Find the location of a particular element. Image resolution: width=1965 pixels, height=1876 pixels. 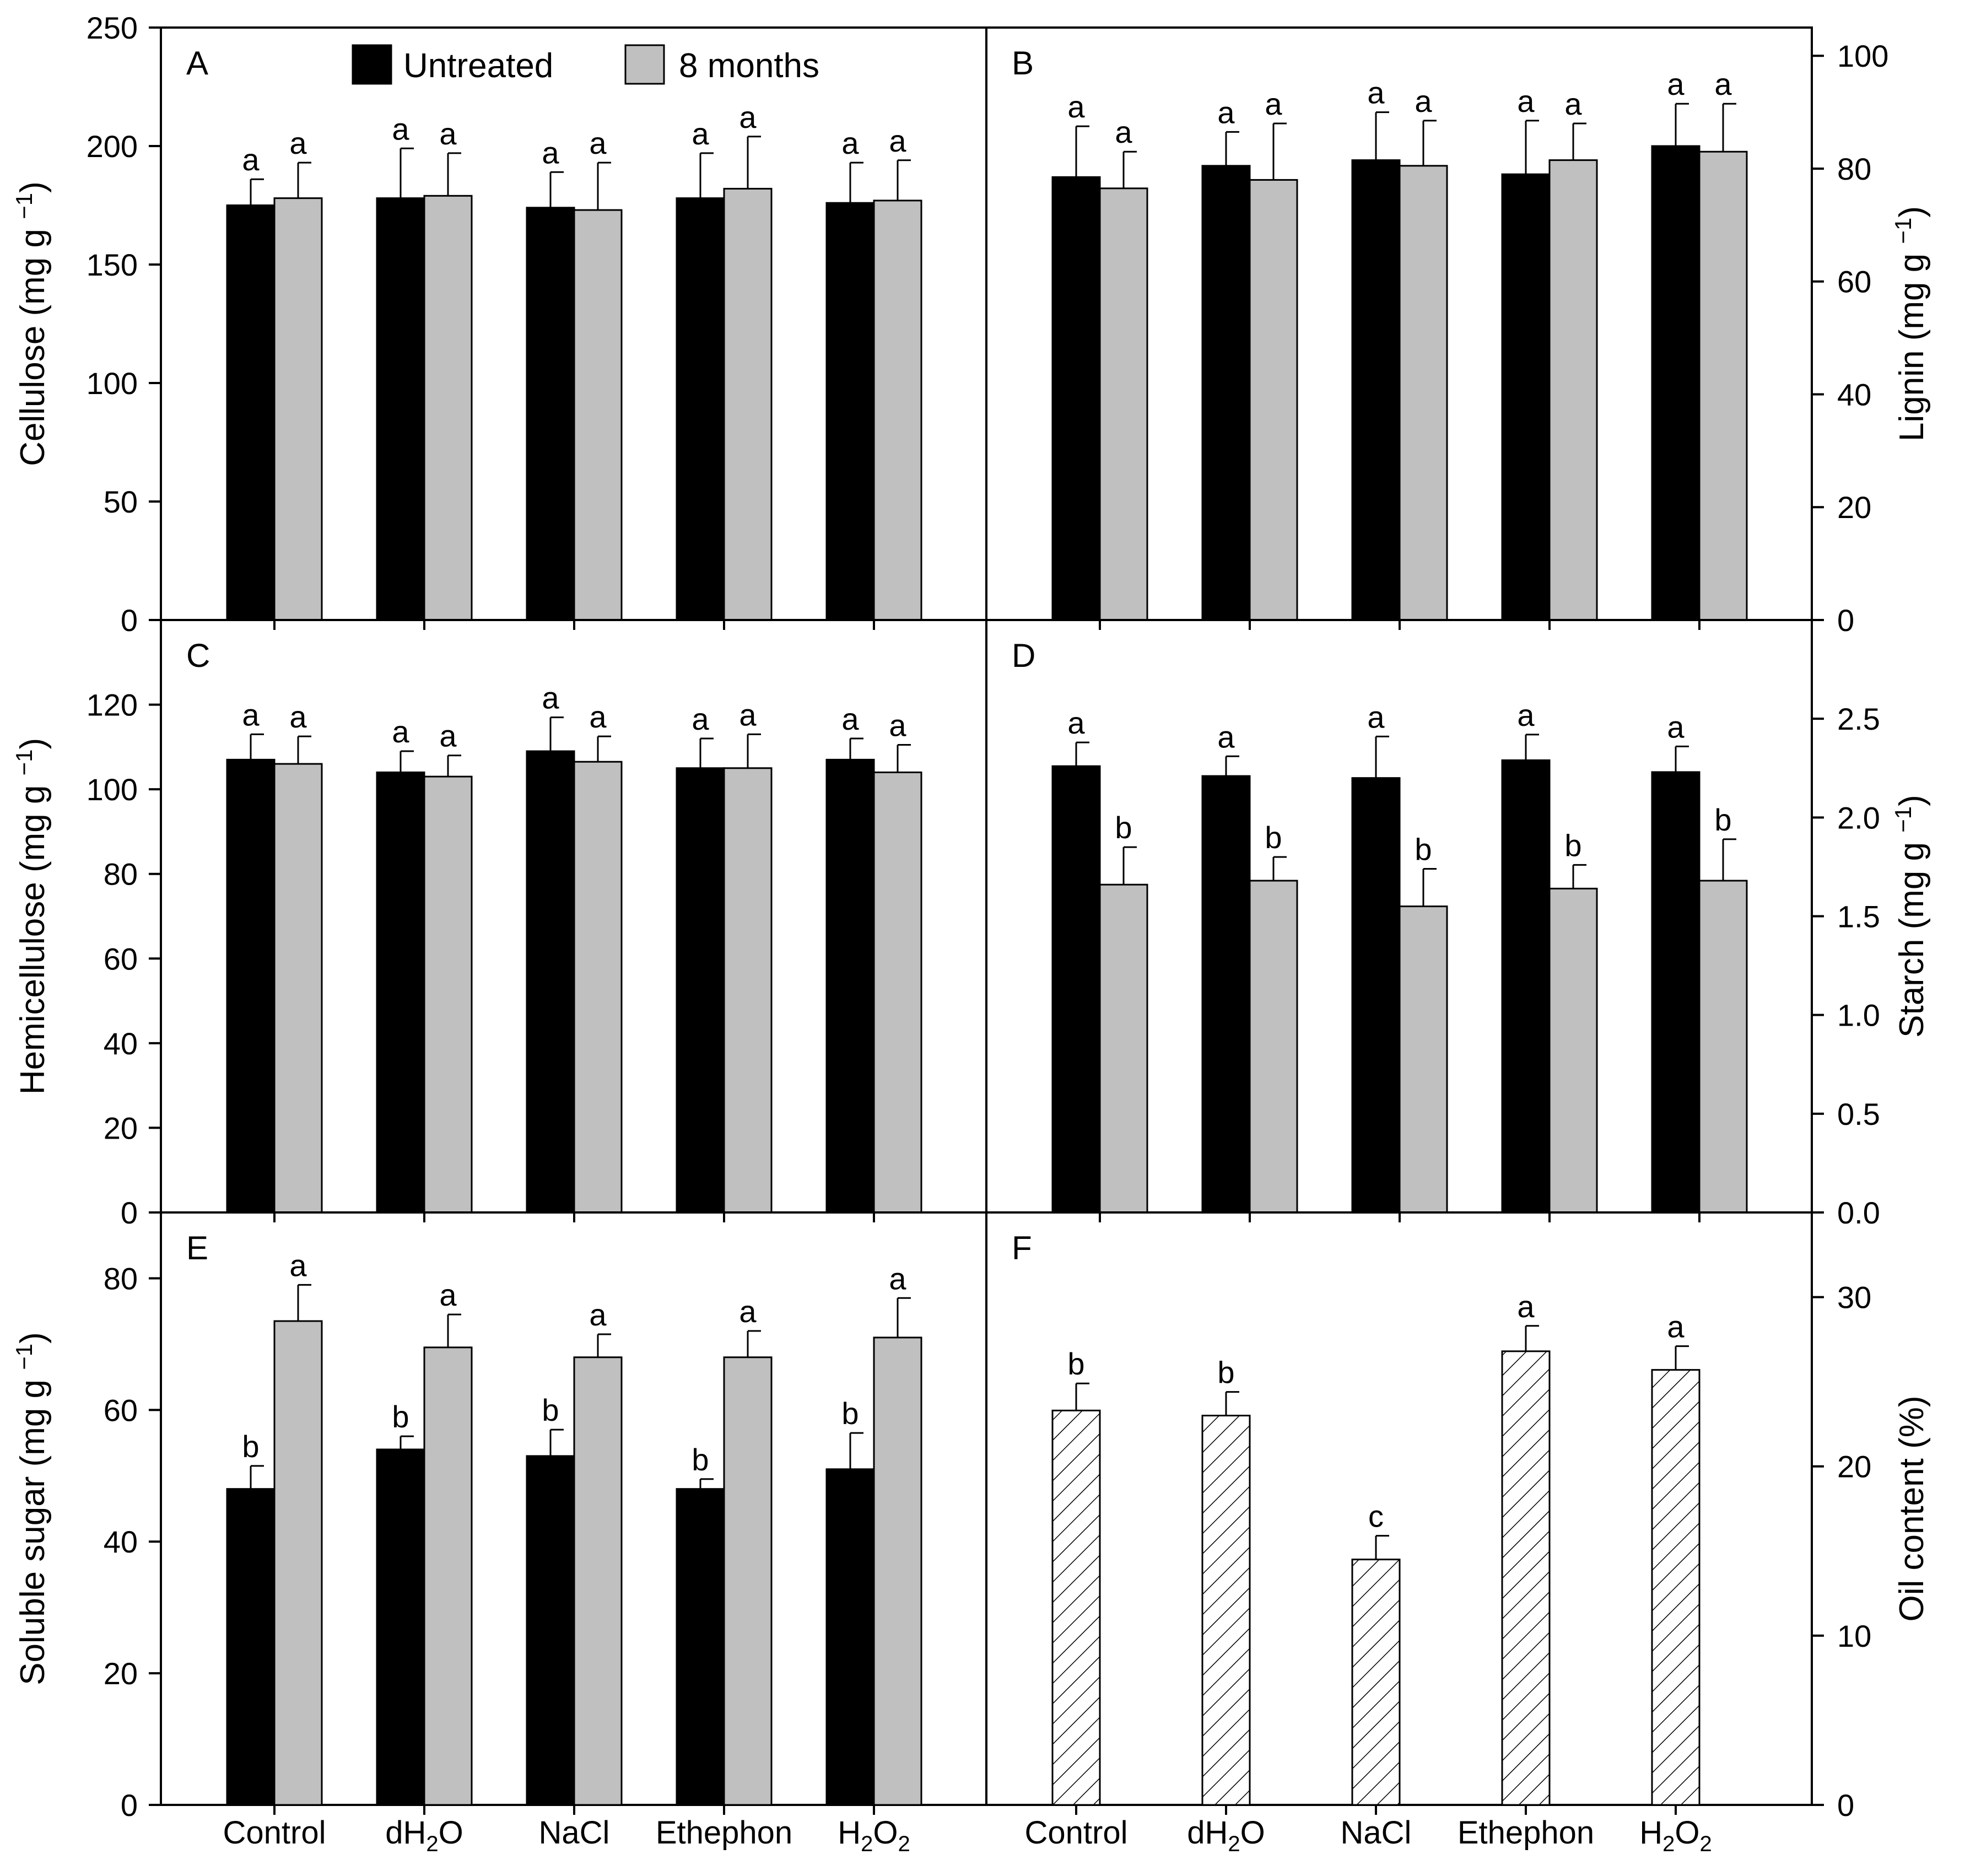

panel-f-bar-value-dh2o is located at coordinates (1226, 1610).